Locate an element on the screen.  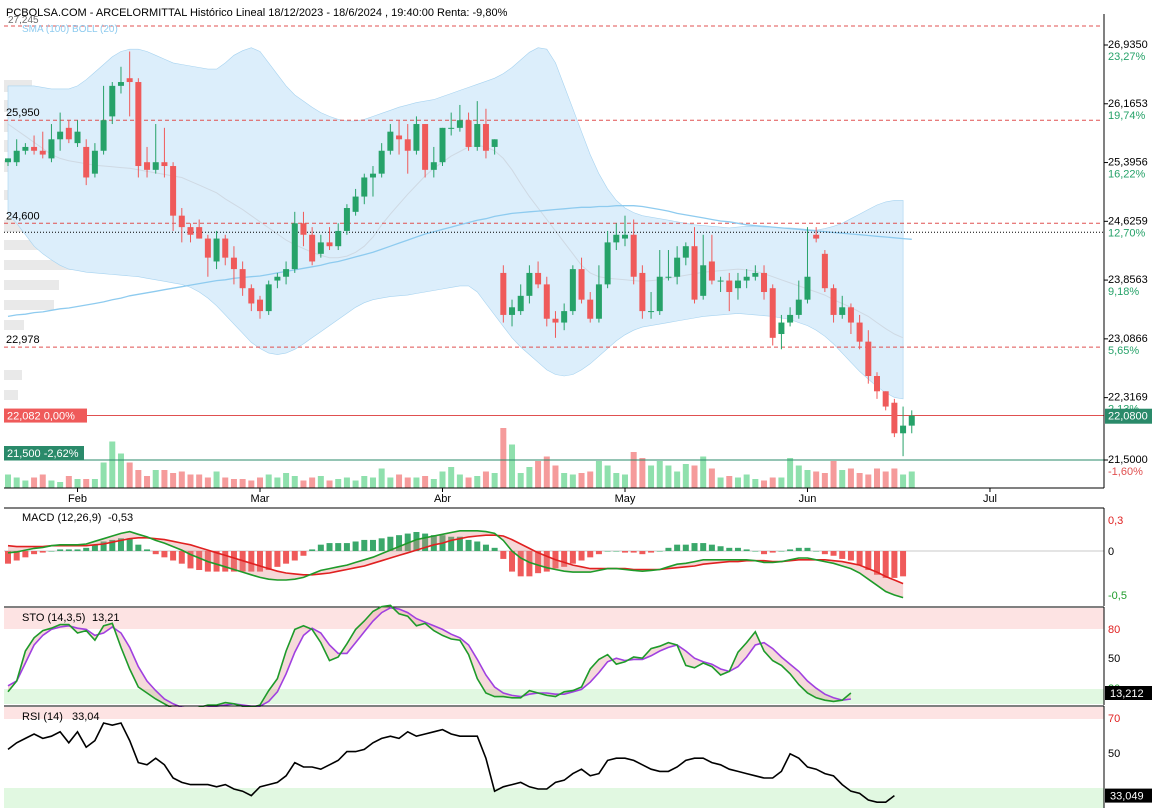
price-tick-pct: 23,27% is located at coordinates (1127, 57).